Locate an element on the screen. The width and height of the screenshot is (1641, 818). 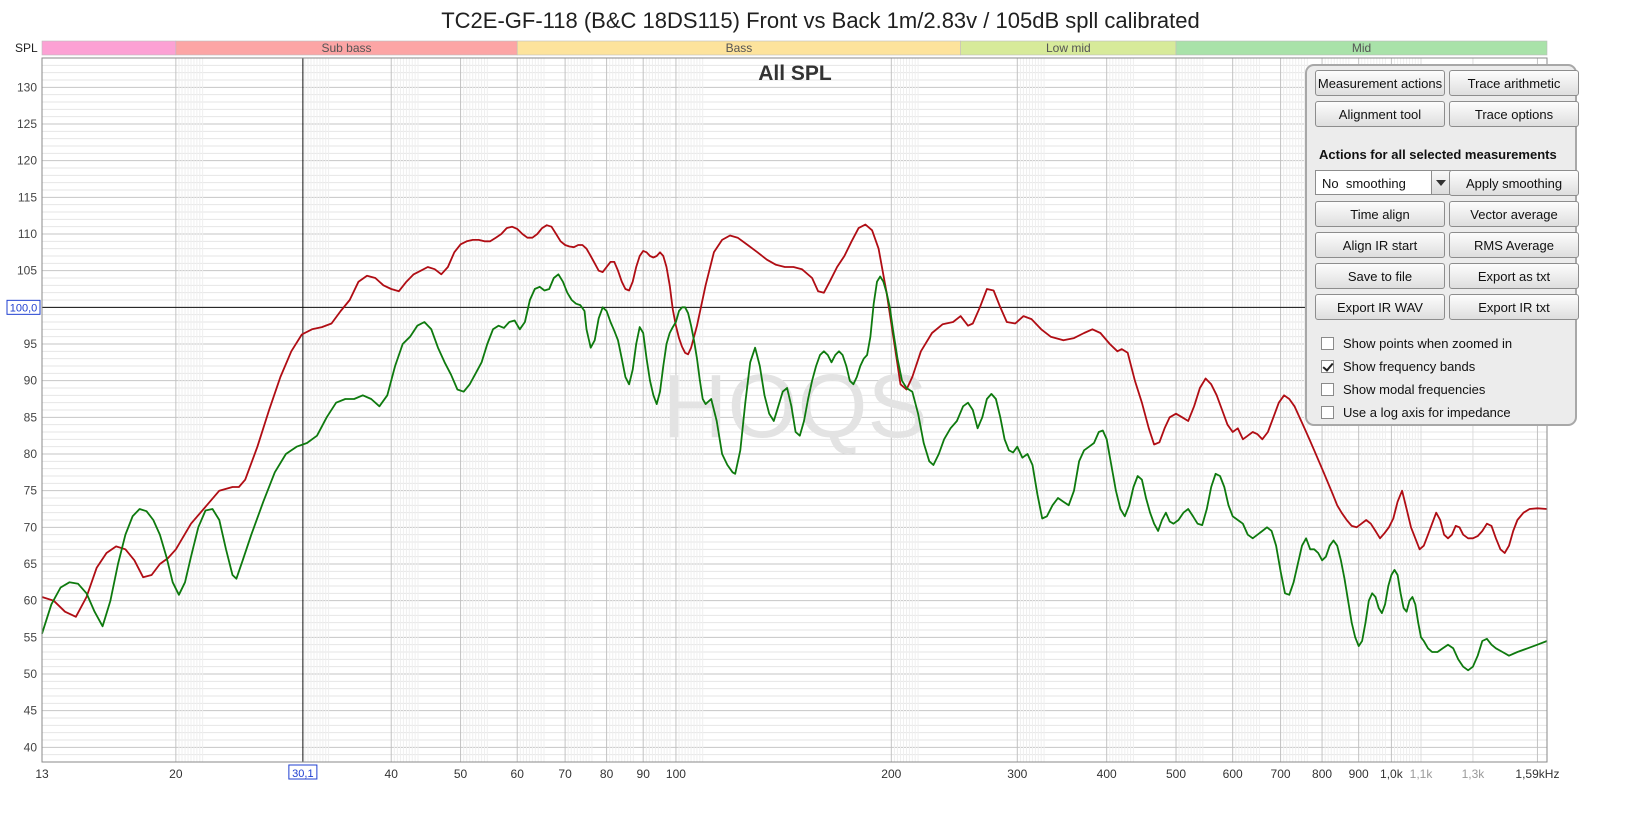
x-tick-label: 400 is located at coordinates (1107, 774).